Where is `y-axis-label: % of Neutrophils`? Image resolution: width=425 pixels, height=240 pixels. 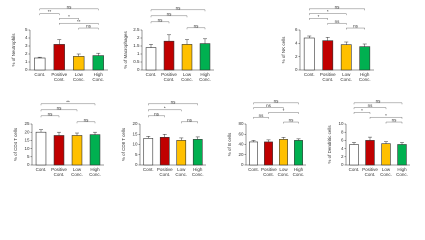 y-axis-label: % of Neutrophils is located at coordinates (13, 50).